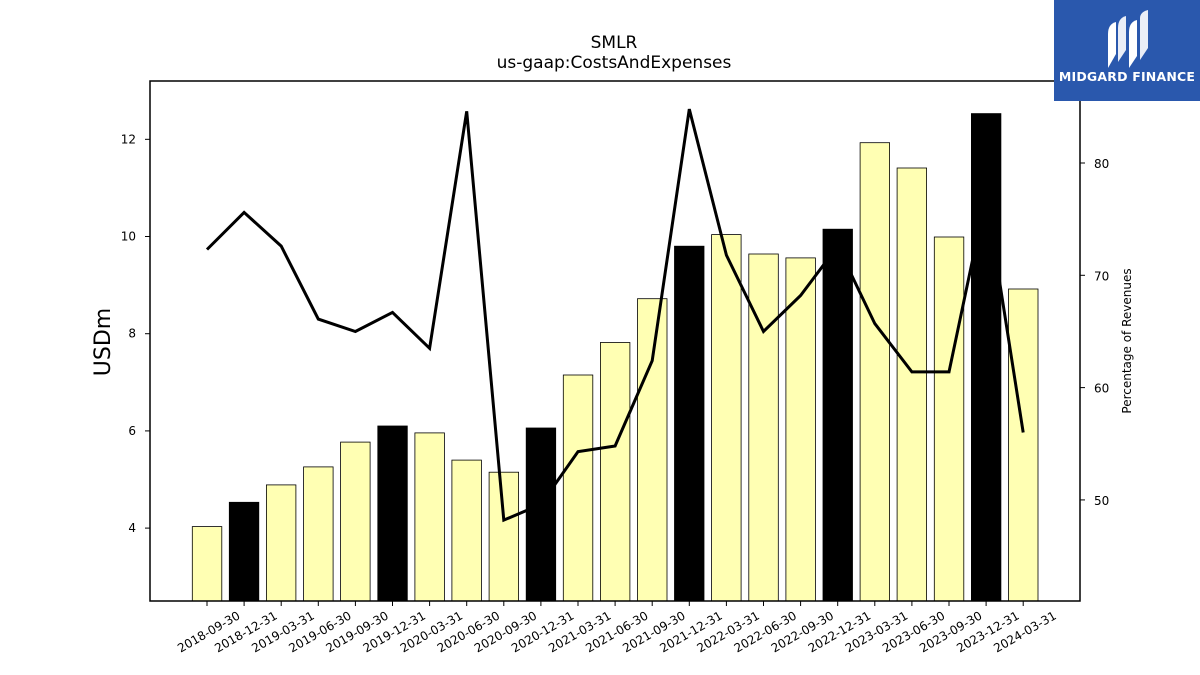 This screenshot has width=1200, height=675. What do you see at coordinates (128, 237) in the screenshot?
I see `y-tick-label: 10` at bounding box center [128, 237].